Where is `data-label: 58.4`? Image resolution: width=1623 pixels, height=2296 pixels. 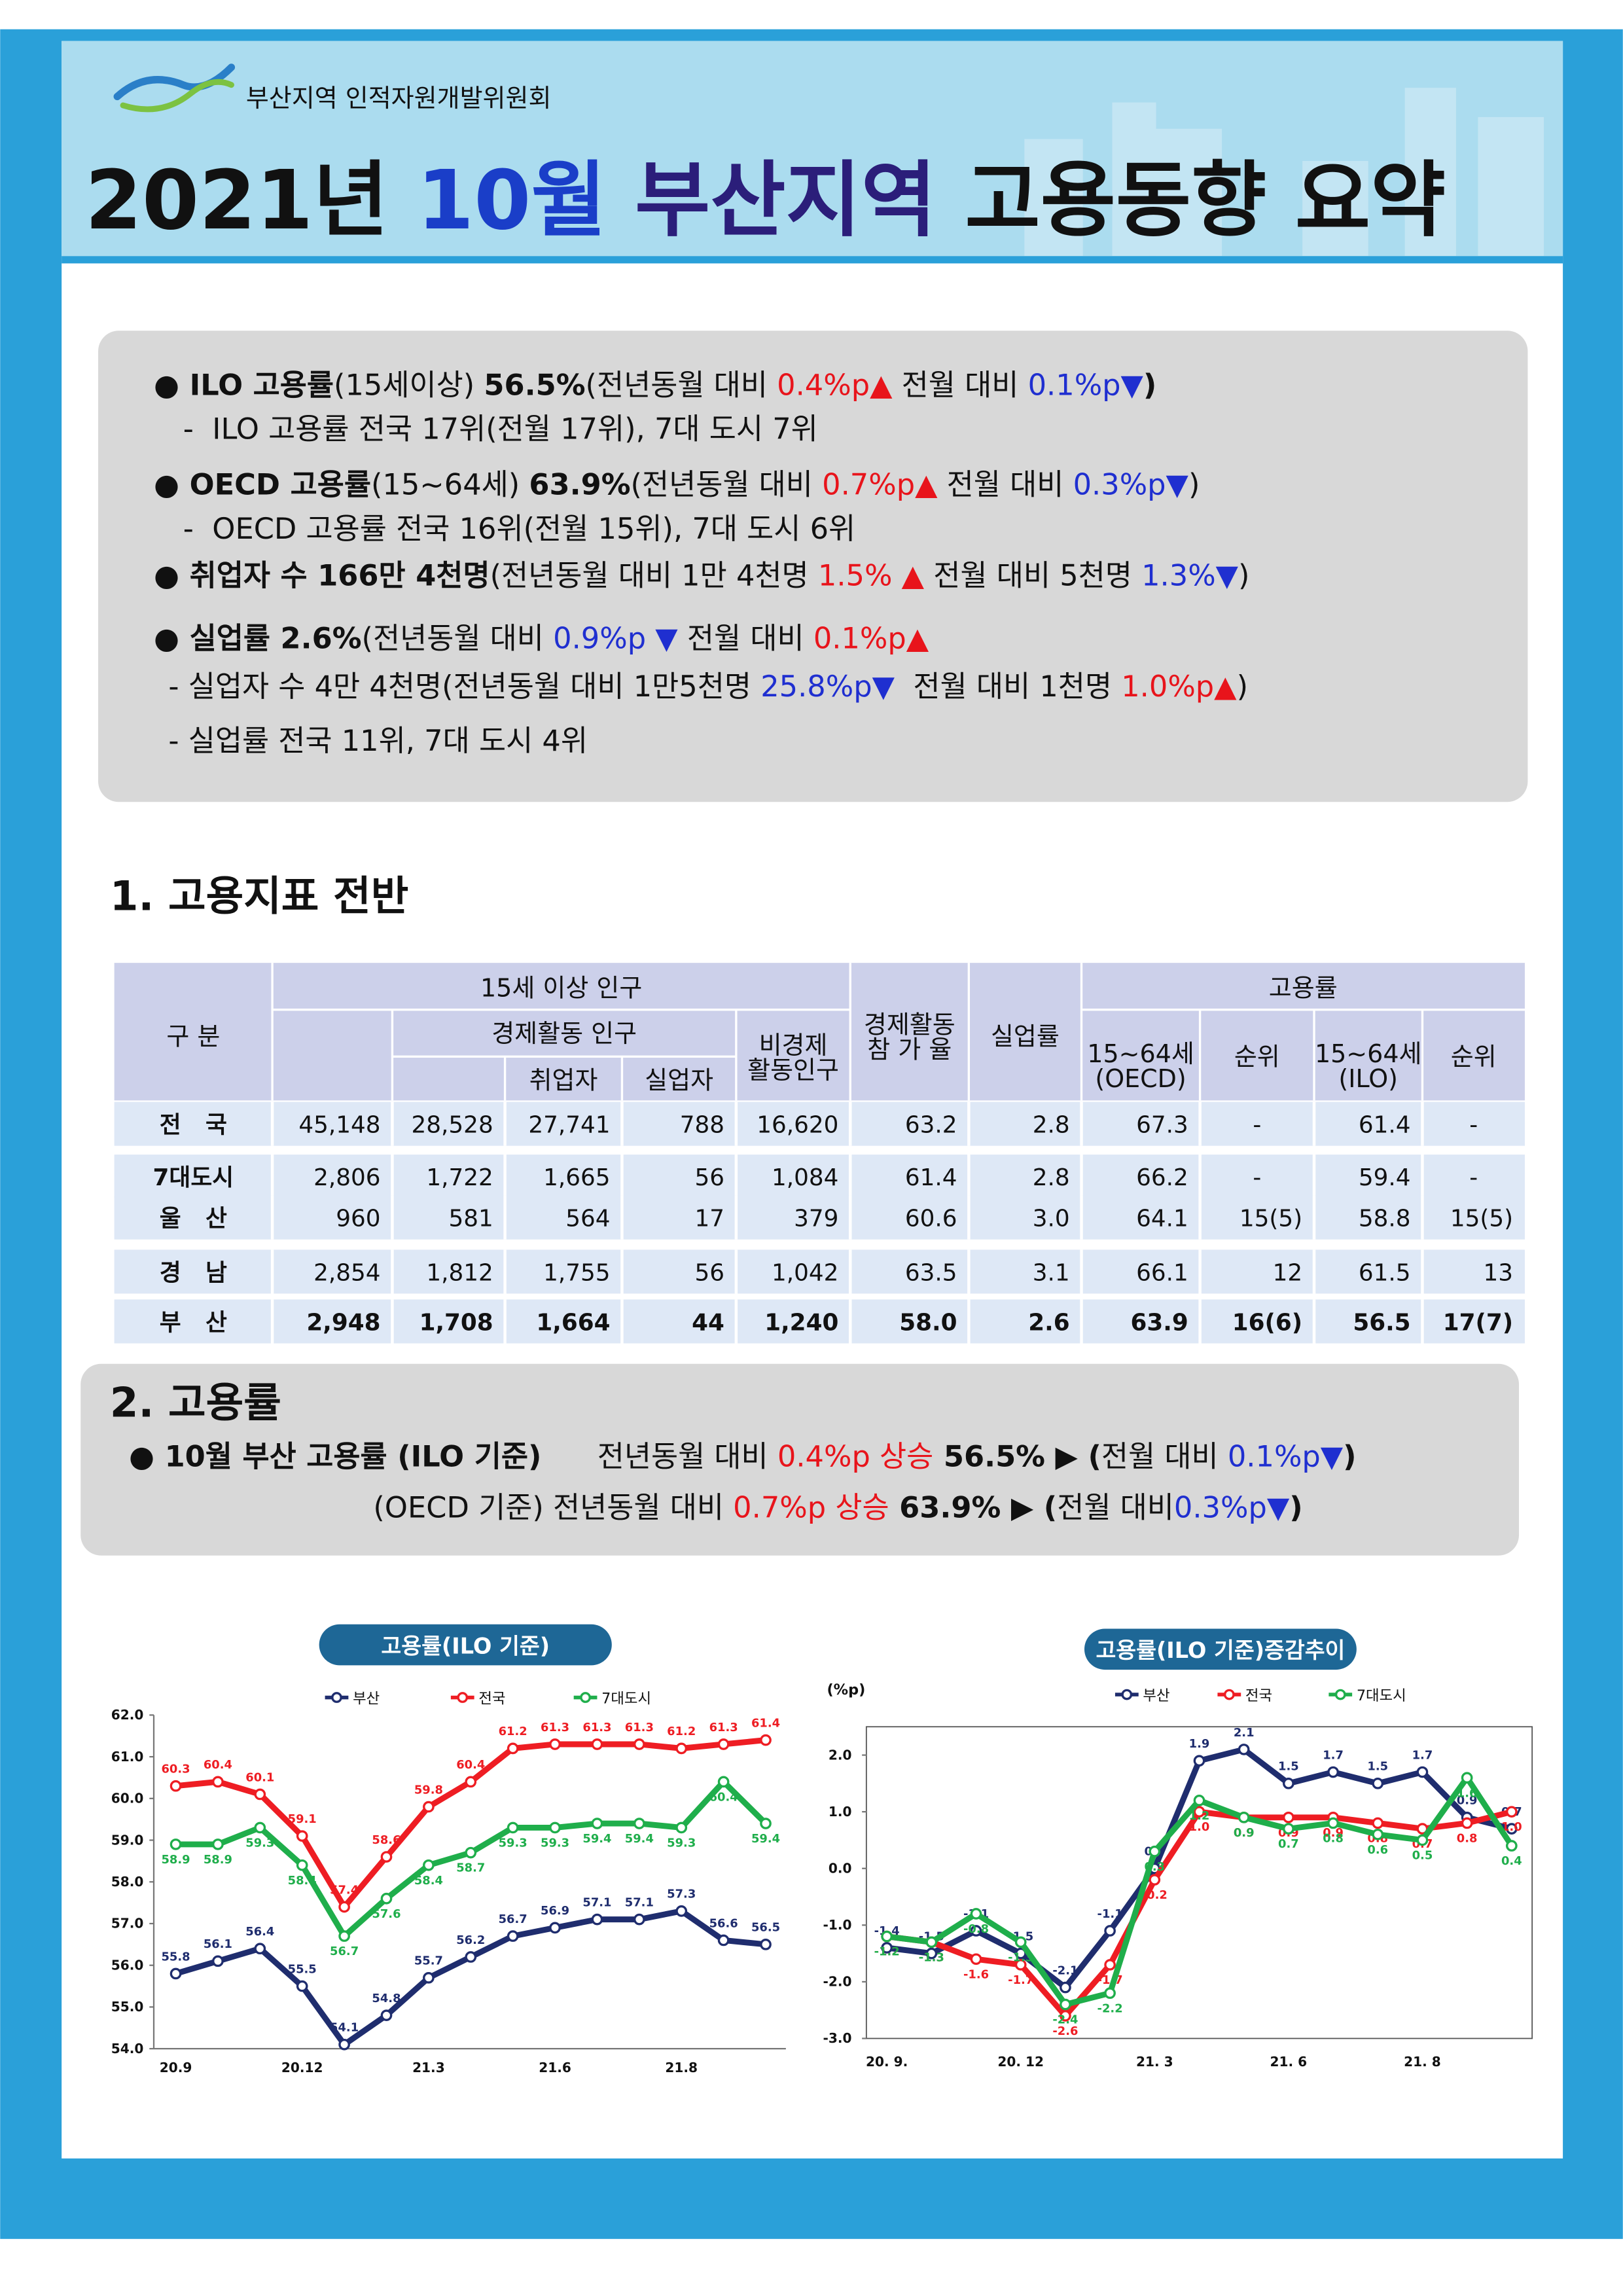
data-label: 58.4 is located at coordinates (429, 1881).